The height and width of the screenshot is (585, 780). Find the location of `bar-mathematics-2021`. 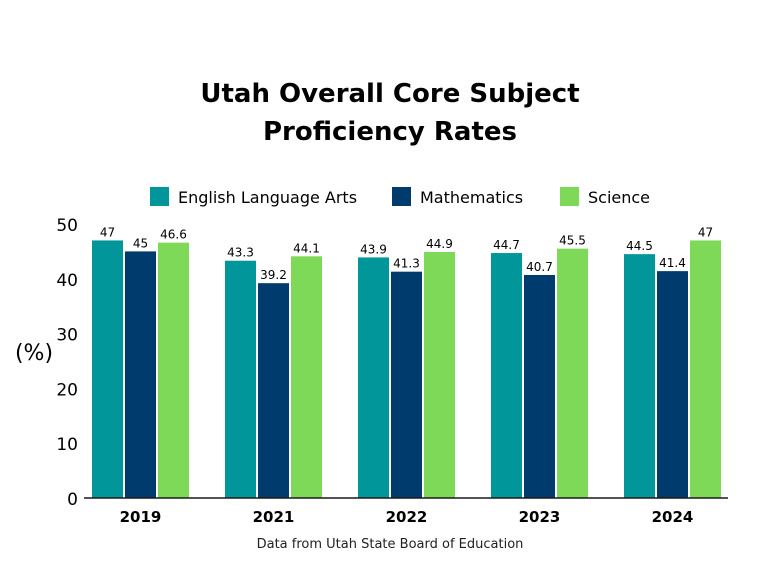

bar-mathematics-2021 is located at coordinates (273, 390).